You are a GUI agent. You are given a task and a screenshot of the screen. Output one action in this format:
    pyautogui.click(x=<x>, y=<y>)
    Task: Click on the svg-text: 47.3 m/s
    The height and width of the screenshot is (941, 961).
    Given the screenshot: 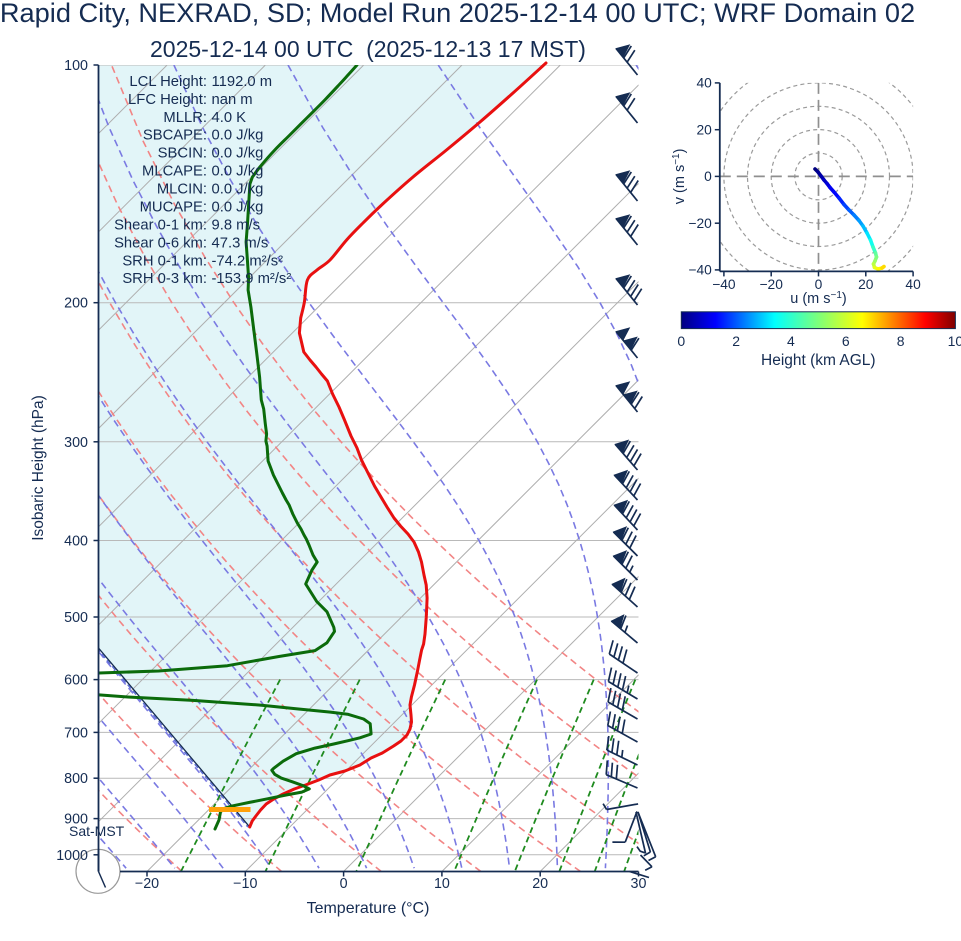 What is the action you would take?
    pyautogui.click(x=240, y=243)
    